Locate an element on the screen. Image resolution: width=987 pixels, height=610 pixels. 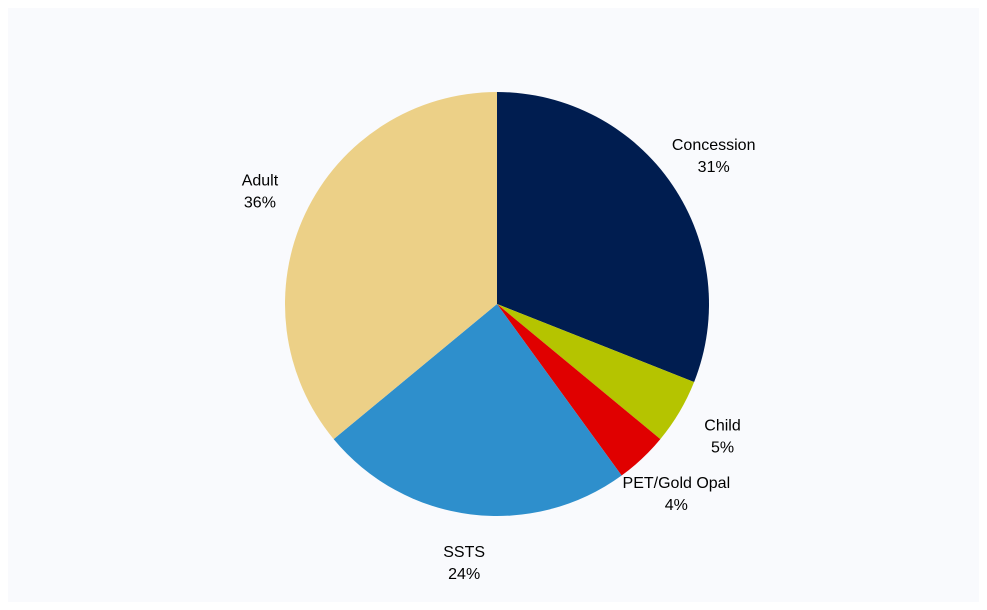
slice-category-label: Adult is located at coordinates (260, 181).